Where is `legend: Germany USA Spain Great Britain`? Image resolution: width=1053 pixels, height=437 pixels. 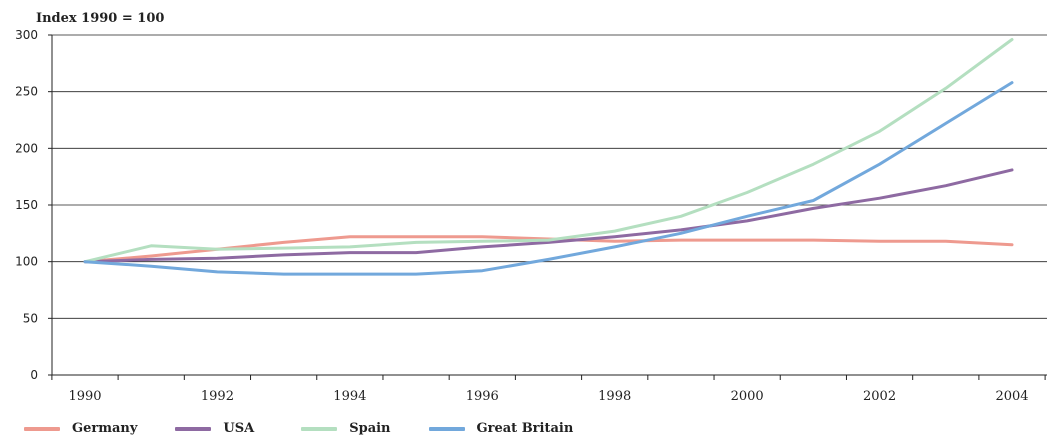 legend: Germany USA Spain Great Britain is located at coordinates (298, 428).